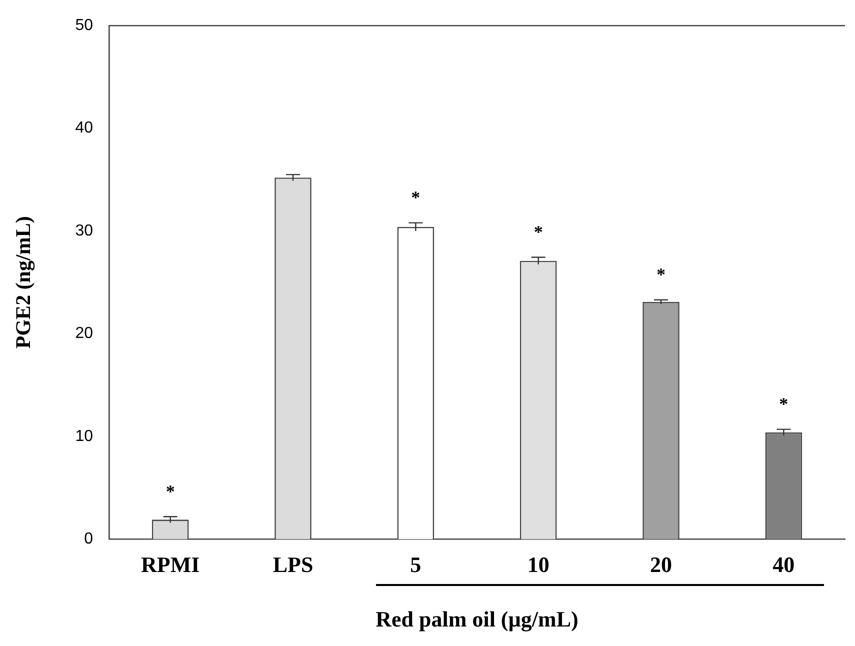 The image size is (855, 646). I want to click on x-tick-label: 20, so click(661, 565).